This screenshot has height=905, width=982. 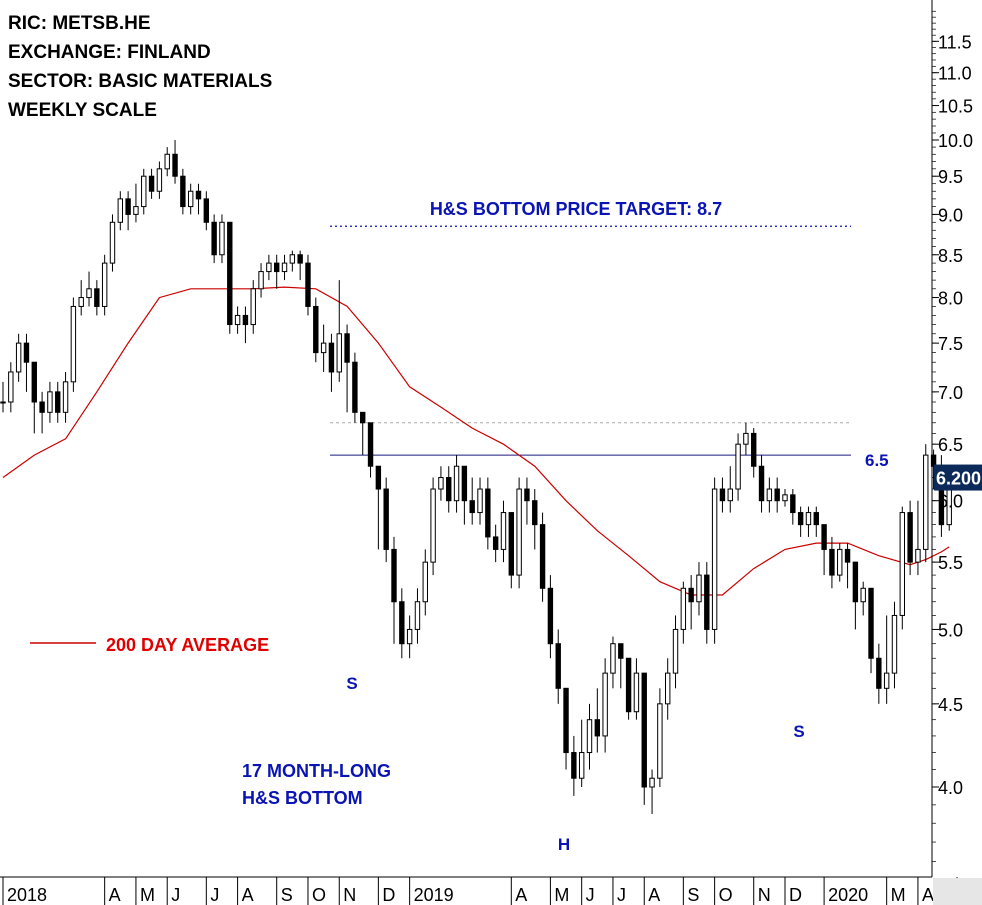 I want to click on y-tick-label: 8.5, so click(x=950, y=256).